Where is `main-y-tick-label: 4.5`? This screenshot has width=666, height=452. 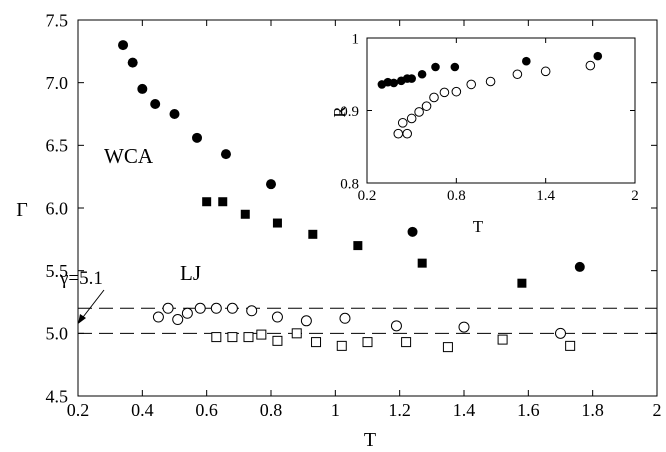 main-y-tick-label: 4.5 is located at coordinates (57, 396).